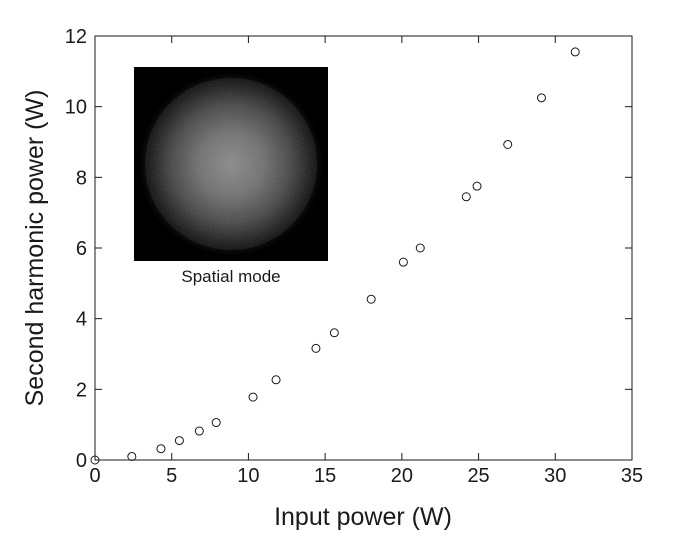  Describe the element at coordinates (76, 108) in the screenshot. I see `y-tick-label: 10` at that location.